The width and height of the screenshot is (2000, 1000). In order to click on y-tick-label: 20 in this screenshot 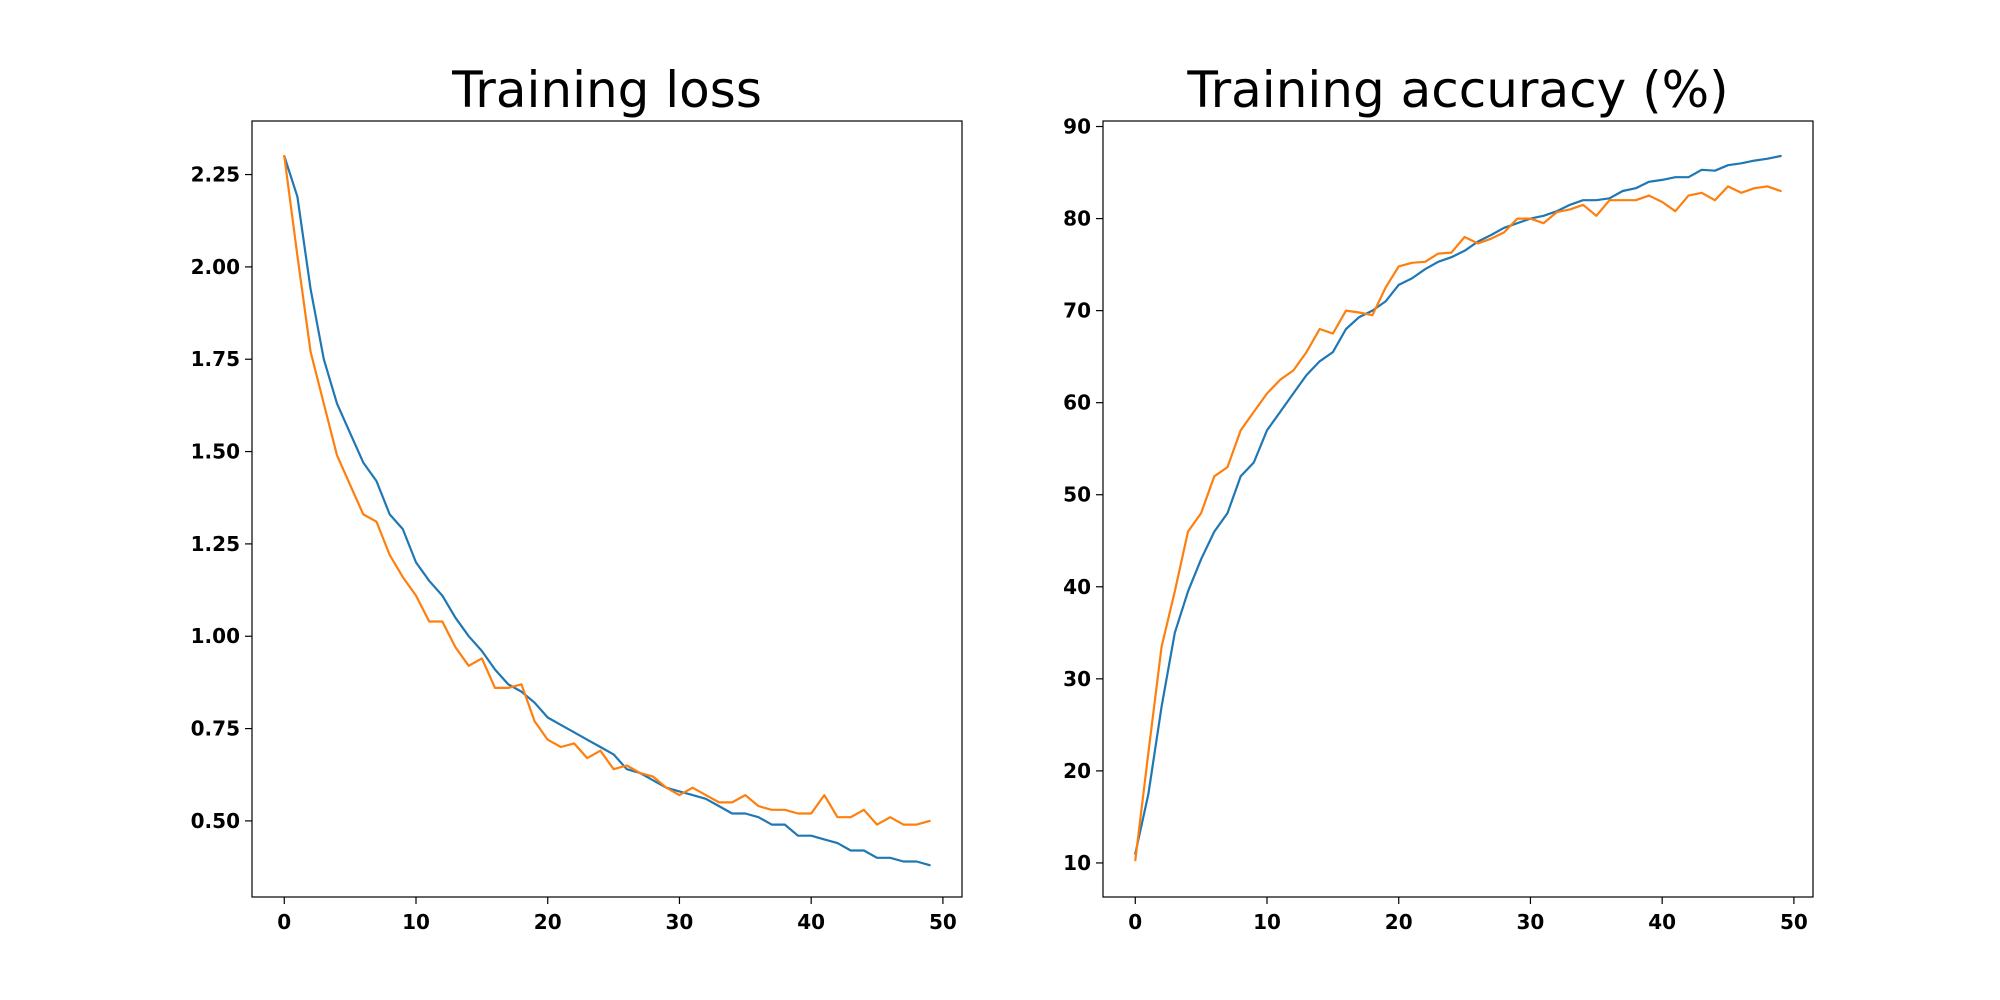, I will do `click(1077, 771)`.